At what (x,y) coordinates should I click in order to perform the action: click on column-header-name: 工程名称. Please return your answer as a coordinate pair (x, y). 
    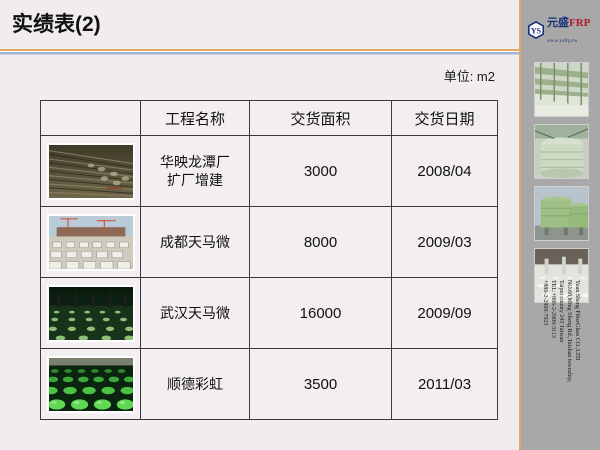
    Looking at the image, I should click on (195, 118).